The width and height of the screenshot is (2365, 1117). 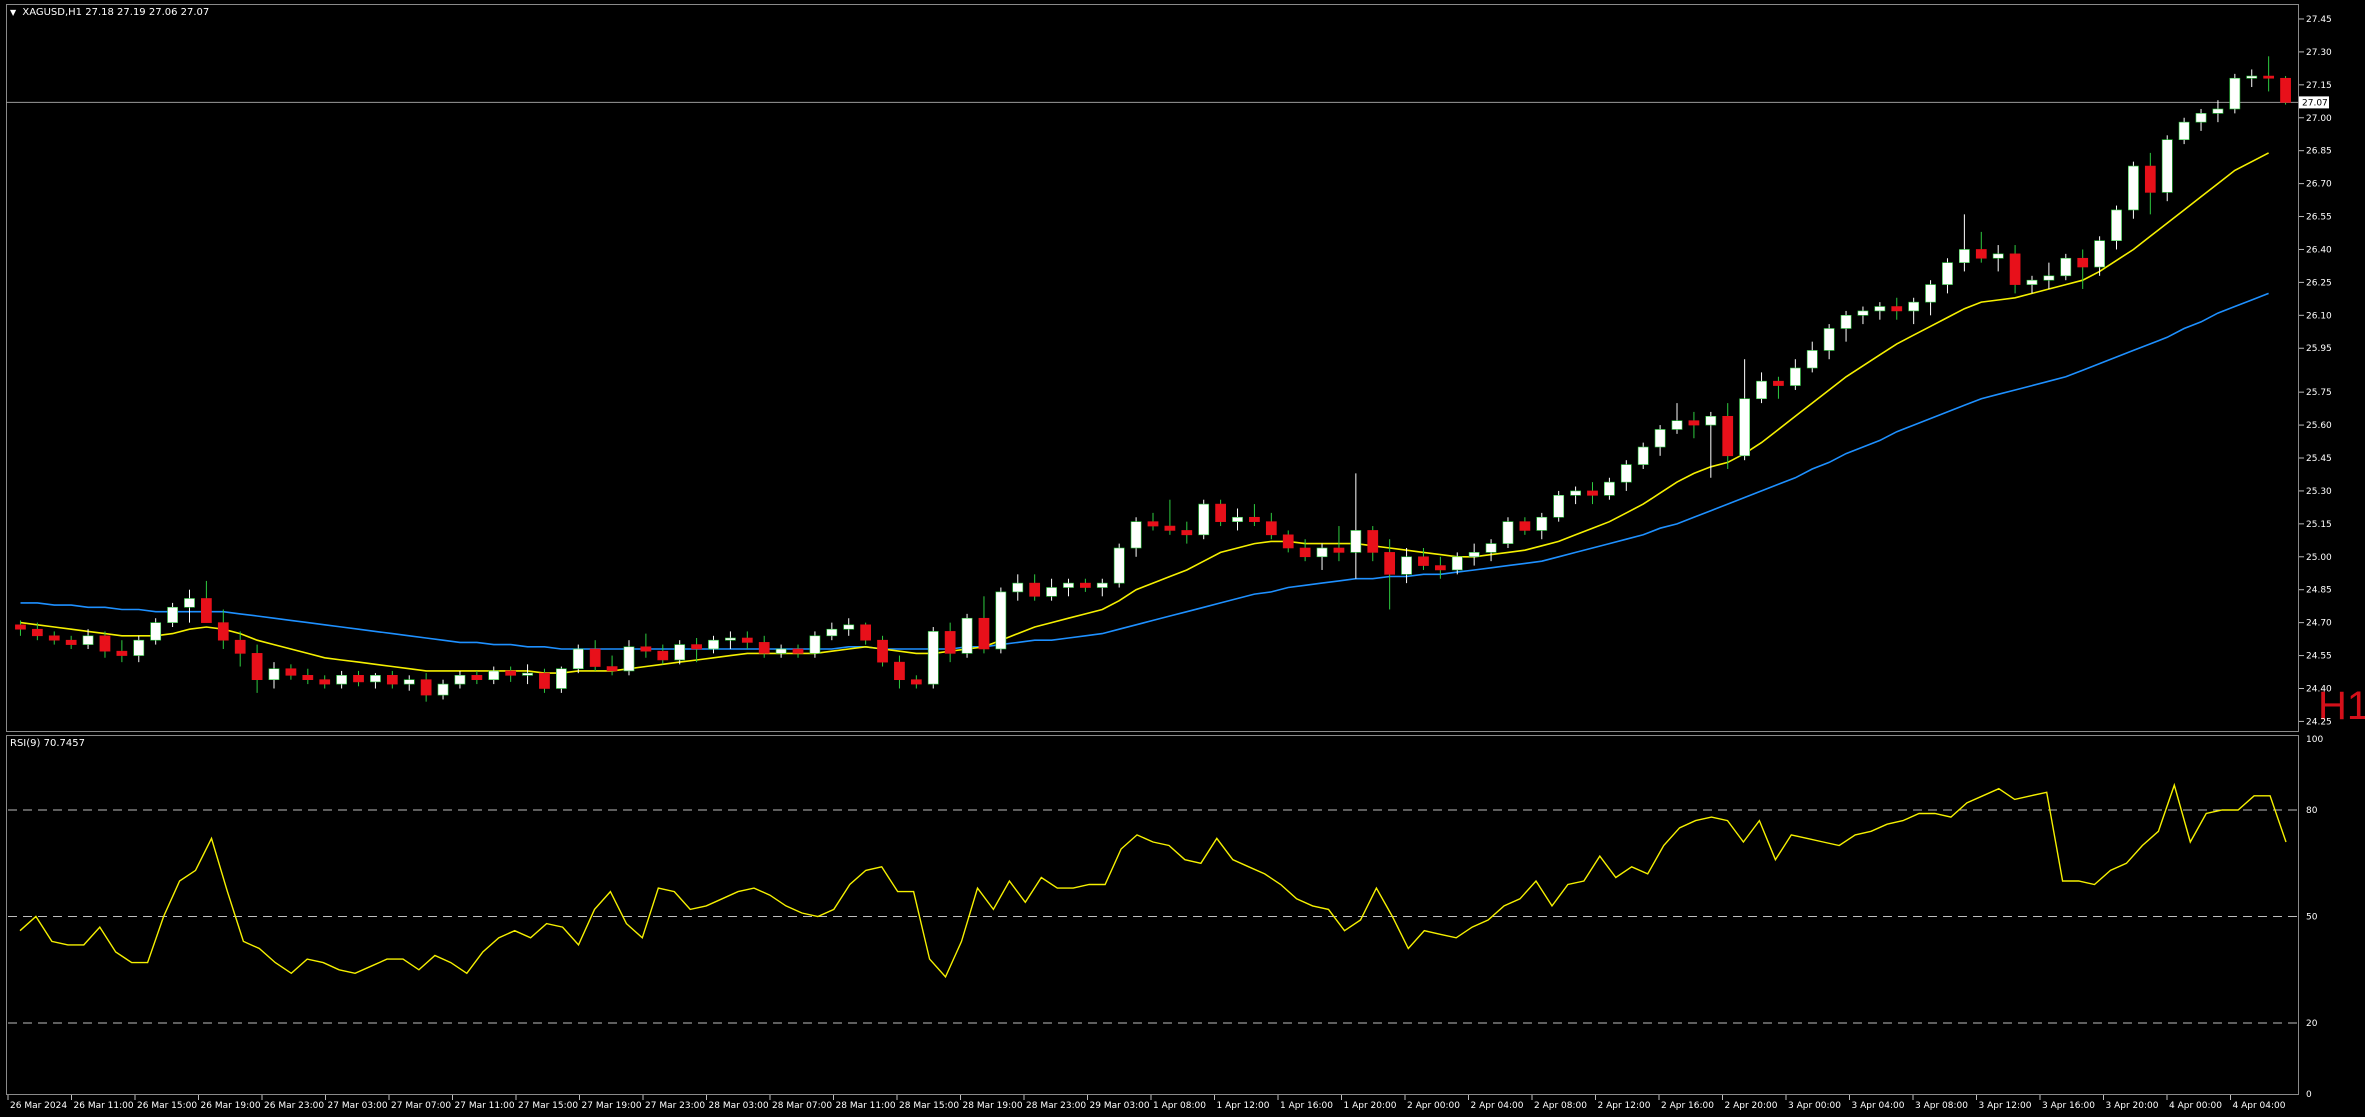 I want to click on time-axis-label: 26 Mar 15:00, so click(x=167, y=1106).